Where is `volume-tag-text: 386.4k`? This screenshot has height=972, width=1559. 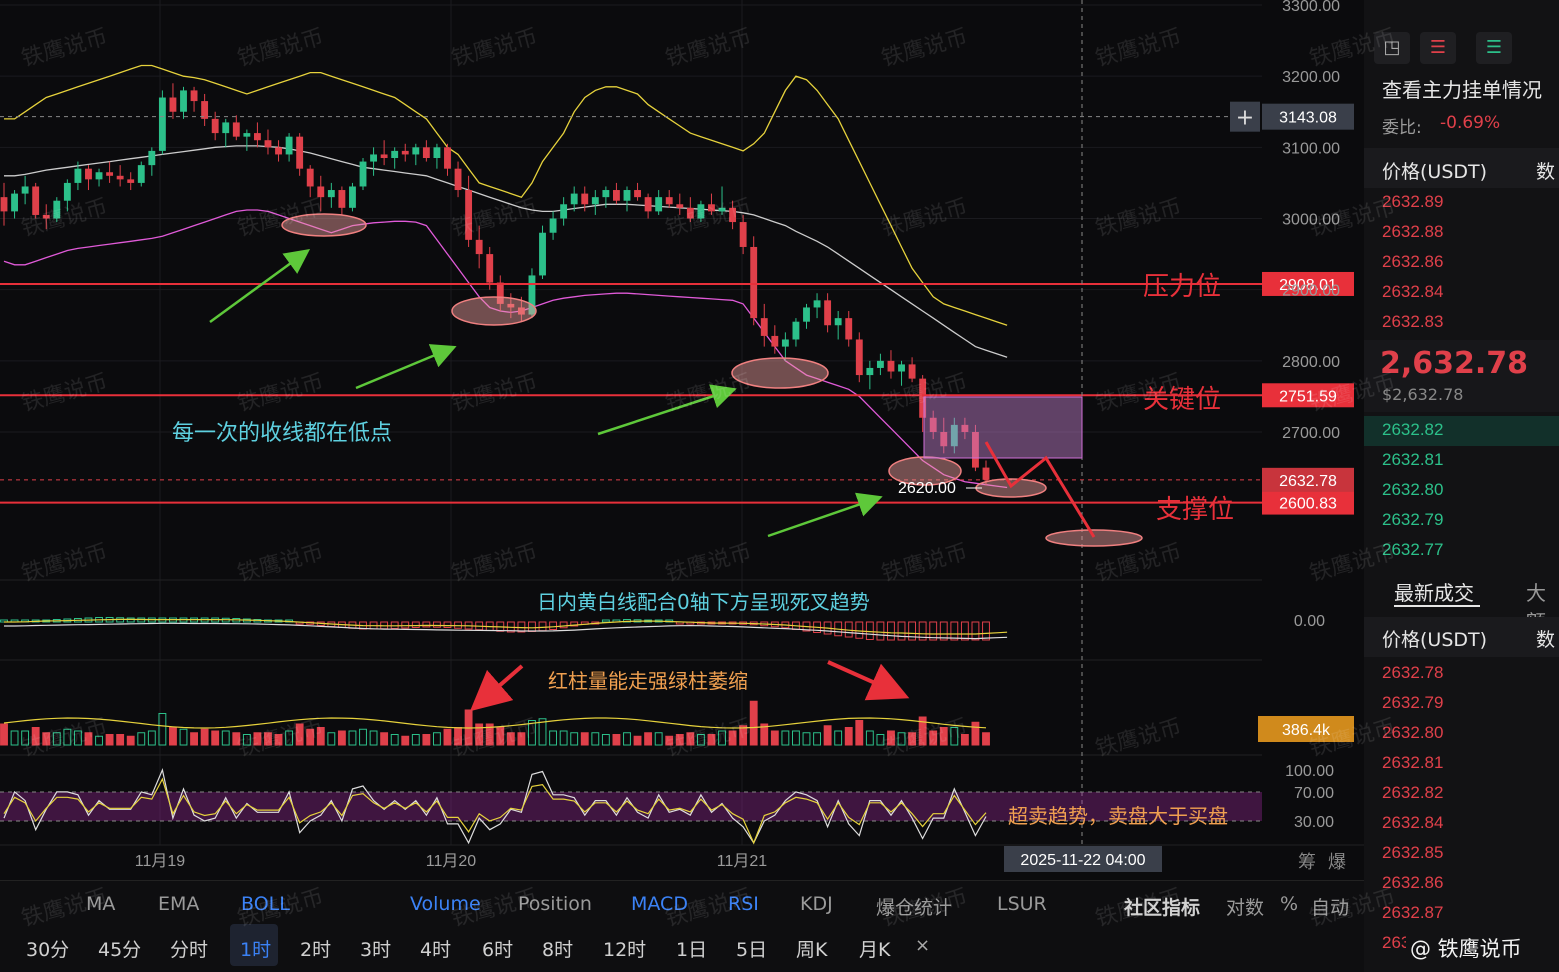 volume-tag-text: 386.4k is located at coordinates (1306, 730).